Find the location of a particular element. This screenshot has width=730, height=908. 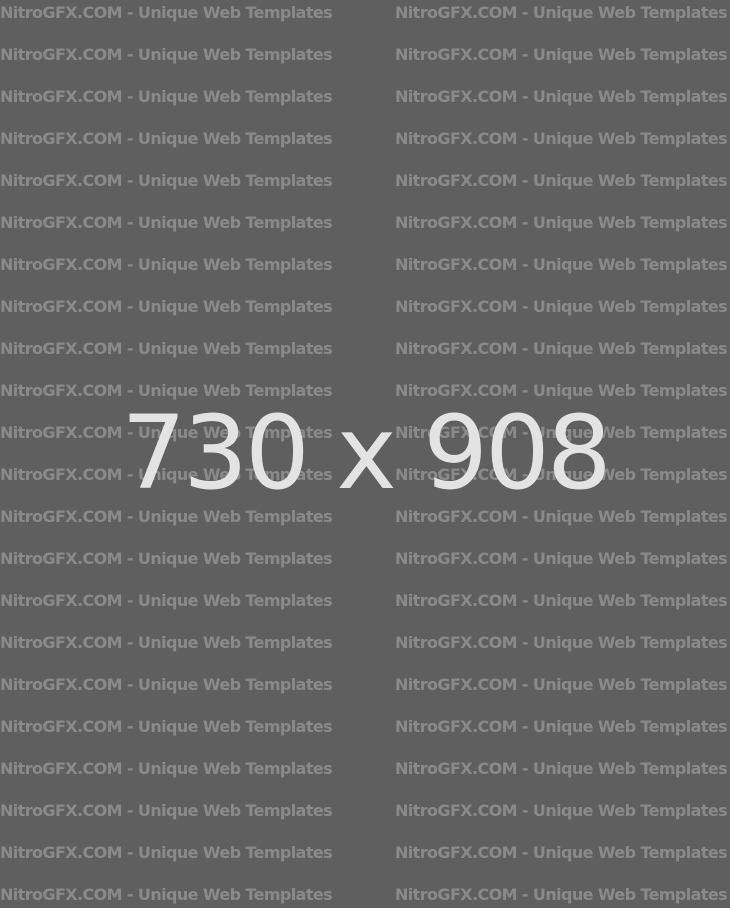

dimension-label: 730 x 908 is located at coordinates (366, 453).